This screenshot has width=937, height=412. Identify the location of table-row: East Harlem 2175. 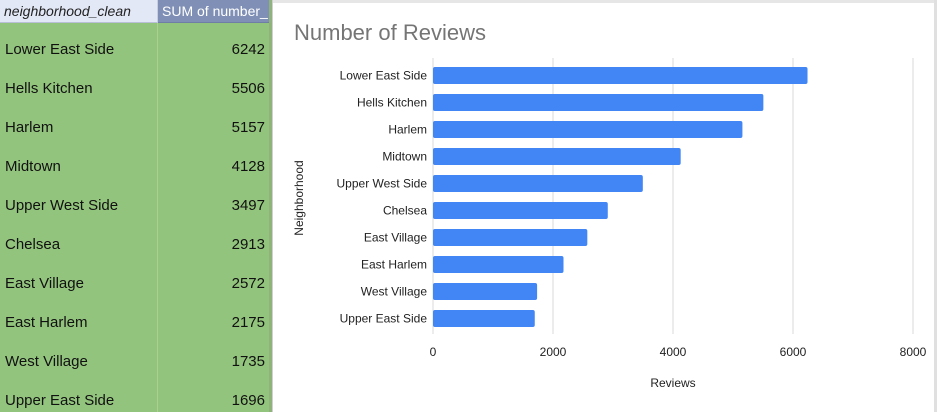
(135, 315).